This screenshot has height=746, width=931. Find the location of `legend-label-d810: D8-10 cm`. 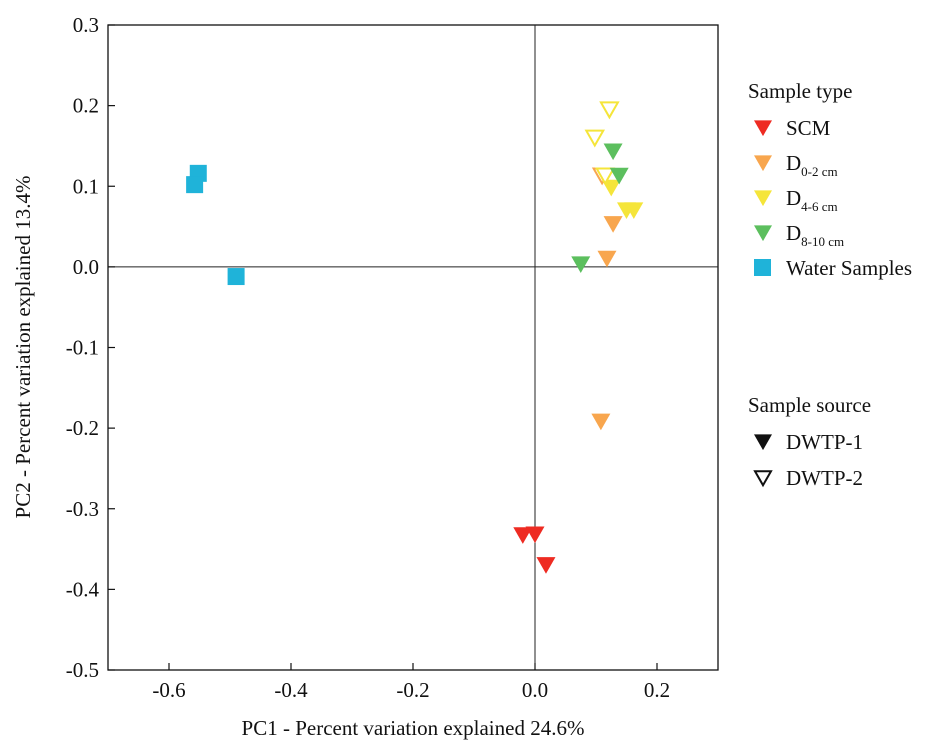

legend-label-d810: D8-10 cm is located at coordinates (815, 235).